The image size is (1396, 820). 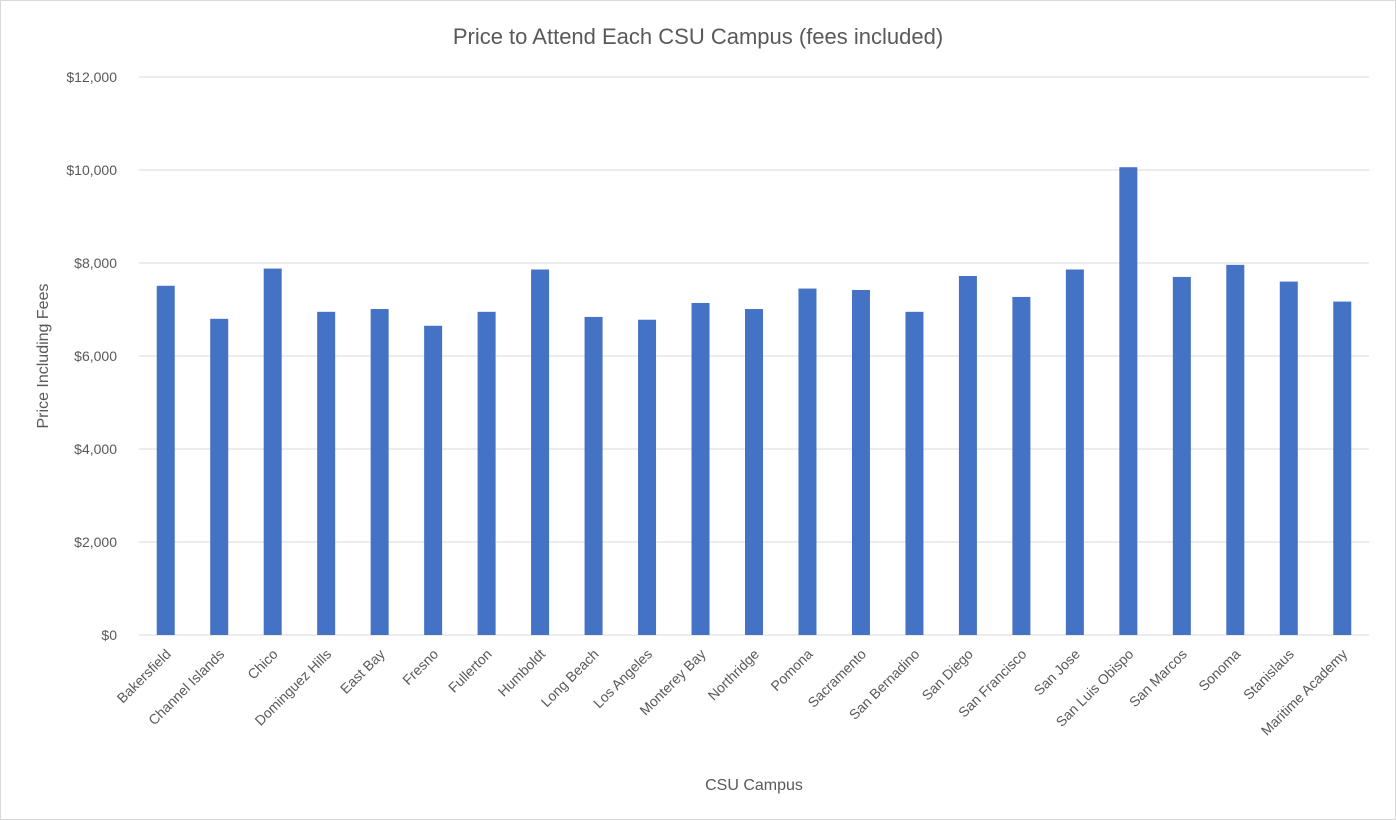 I want to click on x-tick-label: San Marcos, so click(x=1158, y=678).